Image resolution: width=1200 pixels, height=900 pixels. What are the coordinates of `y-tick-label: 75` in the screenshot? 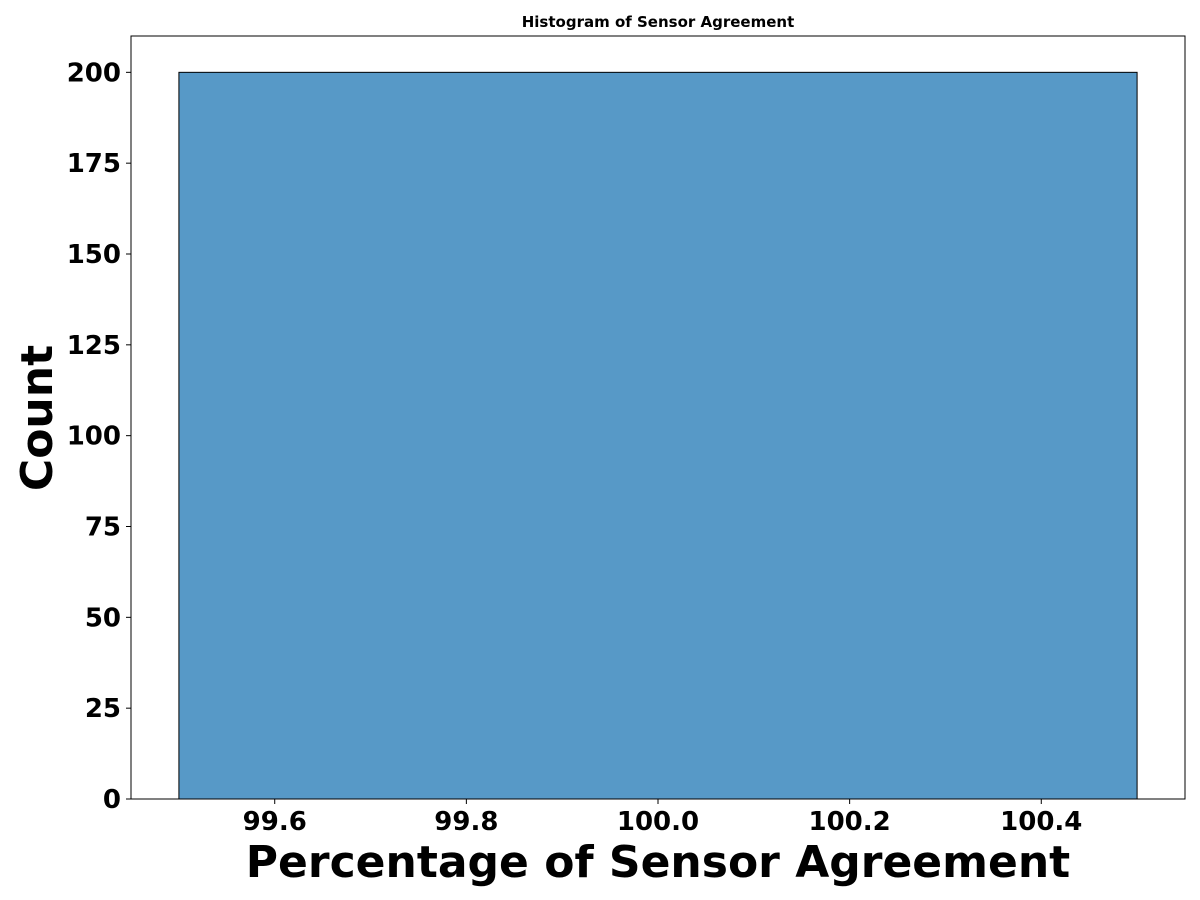 It's located at (103, 528).